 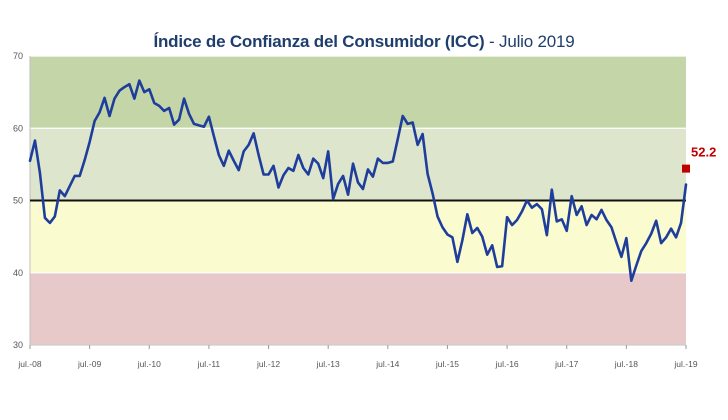 I want to click on y-axis: 30 40 50 60 70, so click(x=22, y=200).